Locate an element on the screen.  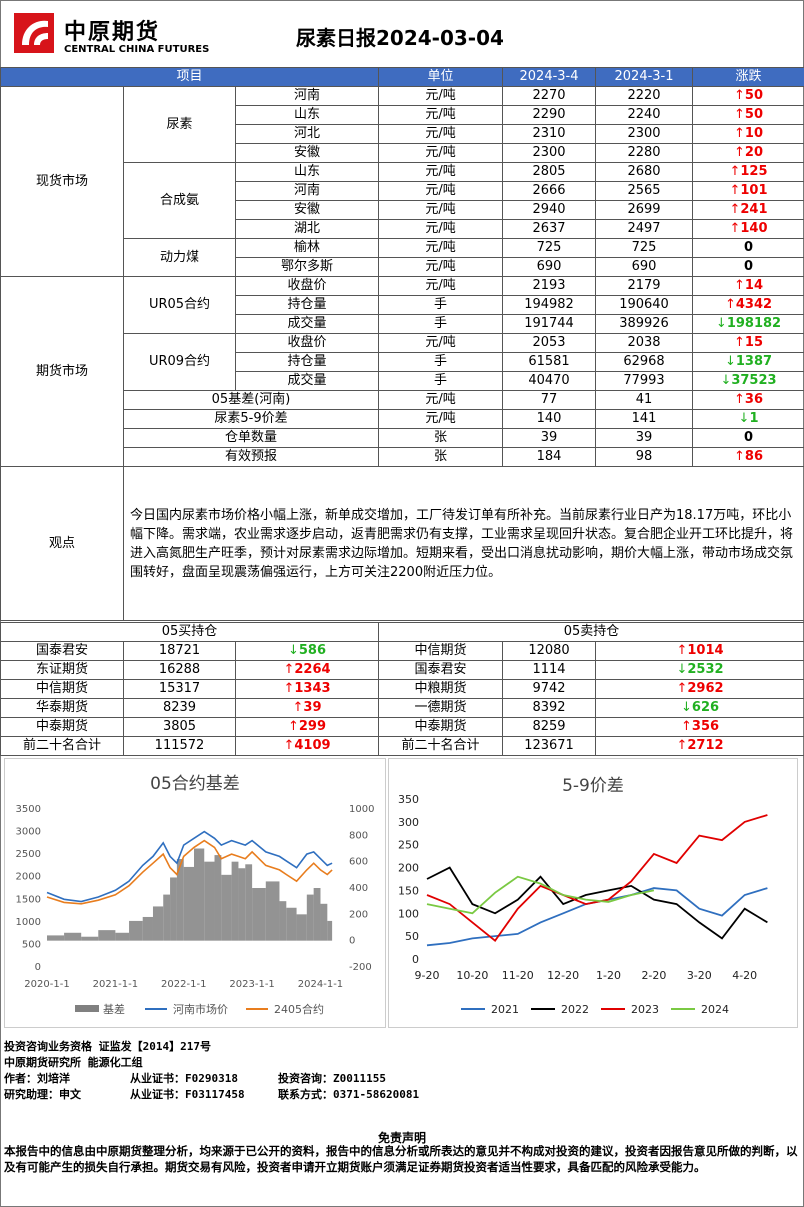
broker-long-name: 华泰期货 is located at coordinates (62, 708).